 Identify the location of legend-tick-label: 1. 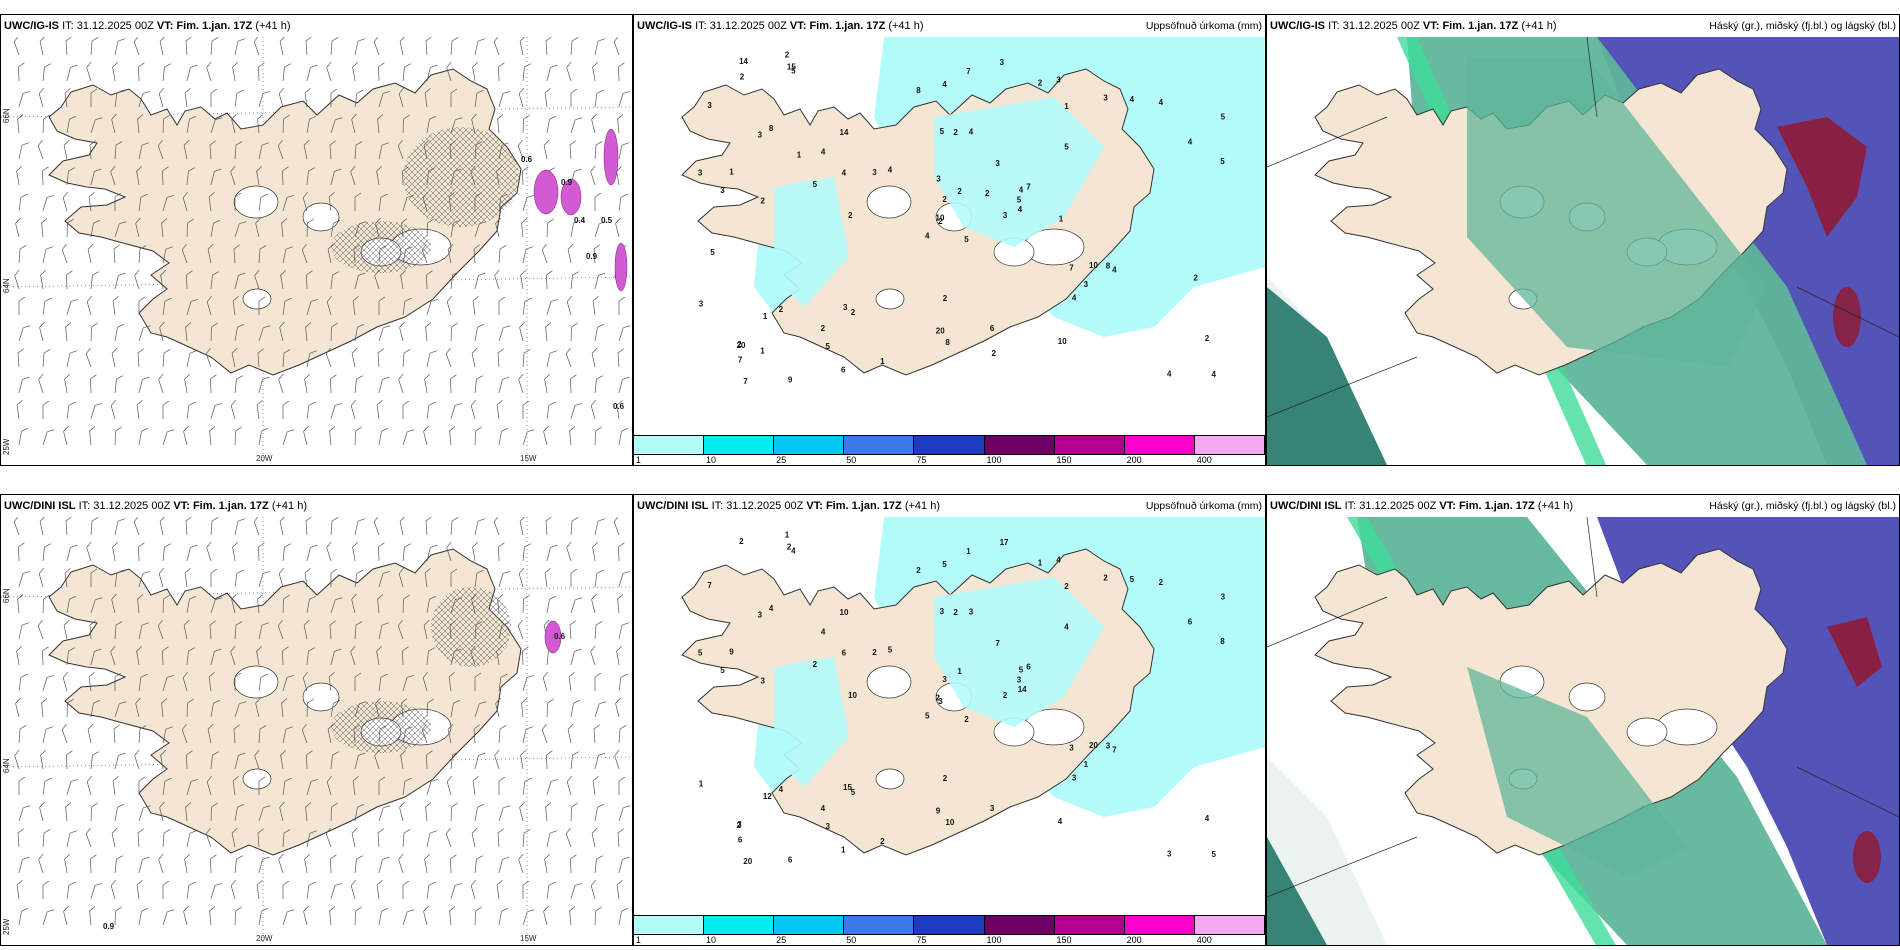
(638, 460).